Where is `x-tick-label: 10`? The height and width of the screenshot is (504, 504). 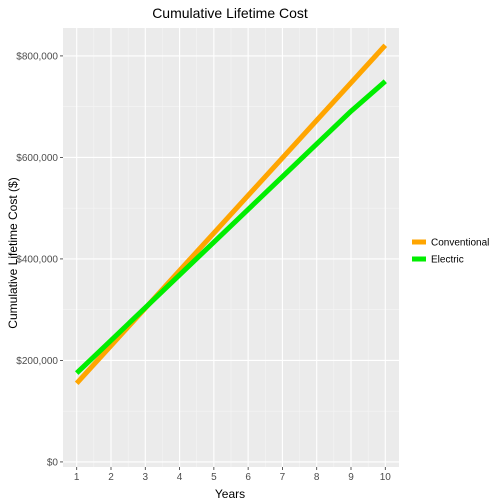
x-tick-label: 10 is located at coordinates (386, 477).